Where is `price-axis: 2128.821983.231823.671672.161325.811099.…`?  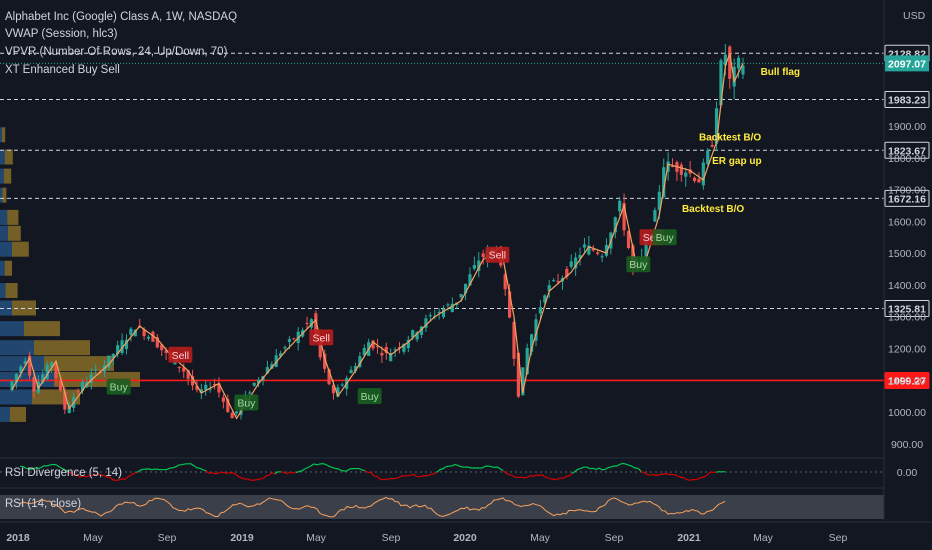
price-axis: 2128.821983.231823.671672.161325.811099.… is located at coordinates (906, 260).